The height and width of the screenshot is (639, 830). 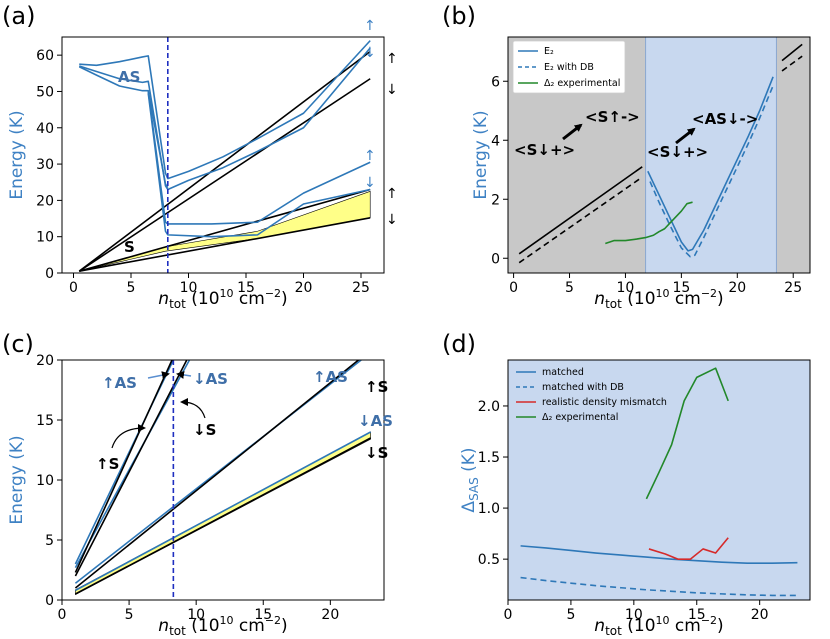 What do you see at coordinates (17, 154) in the screenshot?
I see `panel-a-ylabel: Energy (K)` at bounding box center [17, 154].